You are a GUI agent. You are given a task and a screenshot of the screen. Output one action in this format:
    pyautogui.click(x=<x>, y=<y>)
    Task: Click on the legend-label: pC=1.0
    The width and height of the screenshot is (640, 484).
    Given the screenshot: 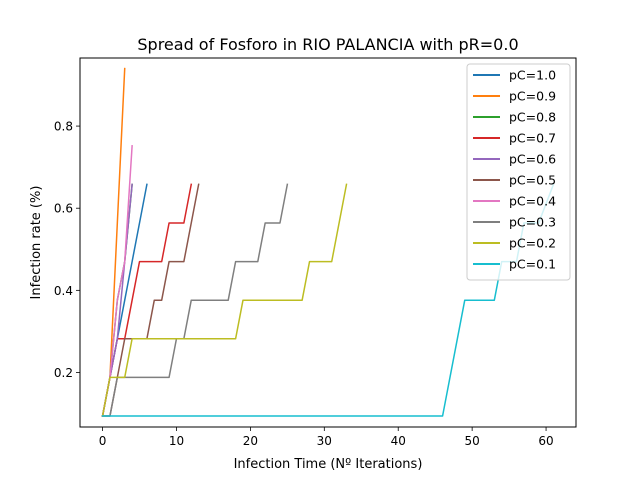 What is the action you would take?
    pyautogui.click(x=532, y=75)
    